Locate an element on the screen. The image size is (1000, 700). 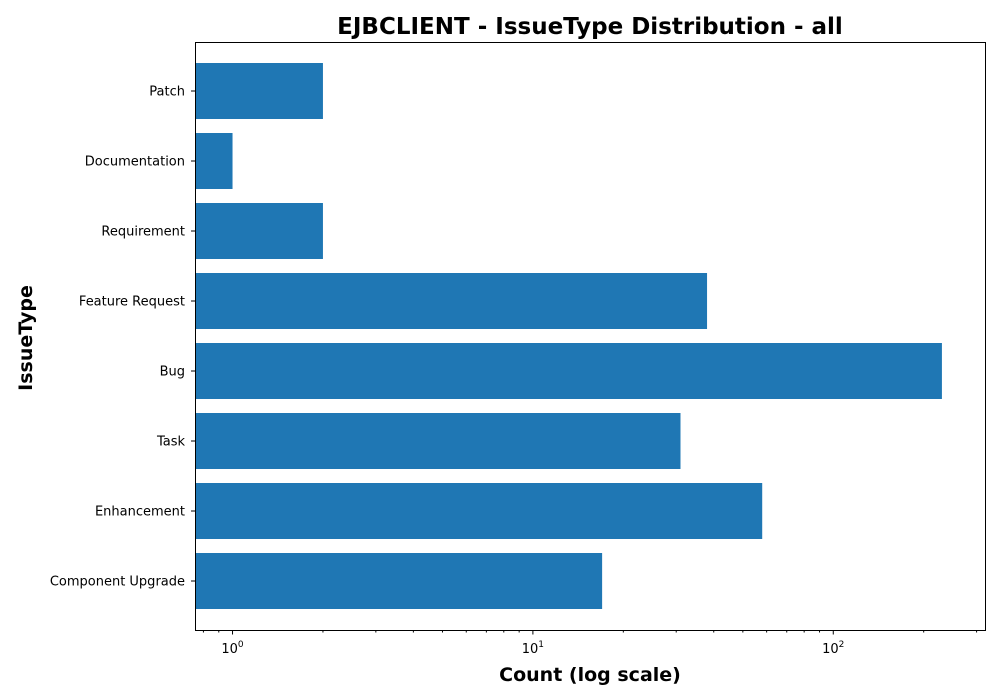
x-tick-label-0: 100 is located at coordinates (232, 648).